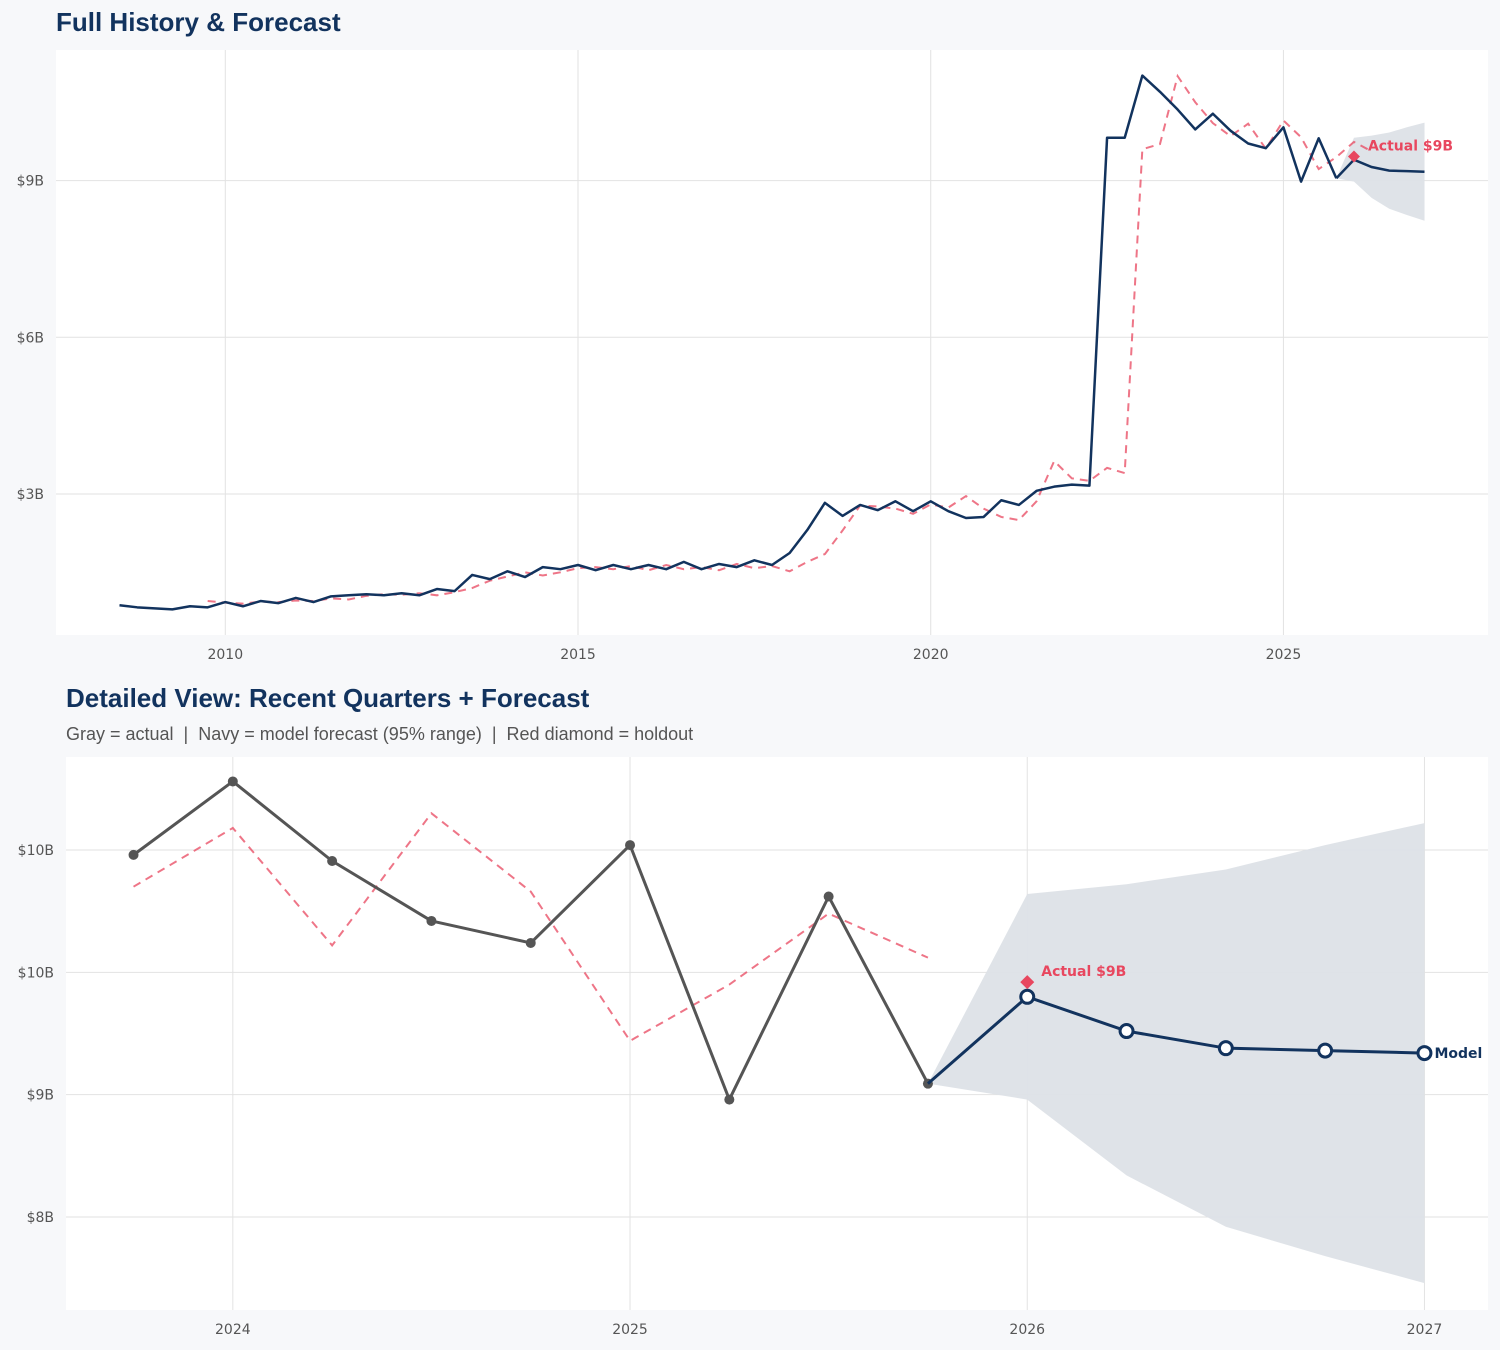  I want to click on fitted-line, so click(531, 927).